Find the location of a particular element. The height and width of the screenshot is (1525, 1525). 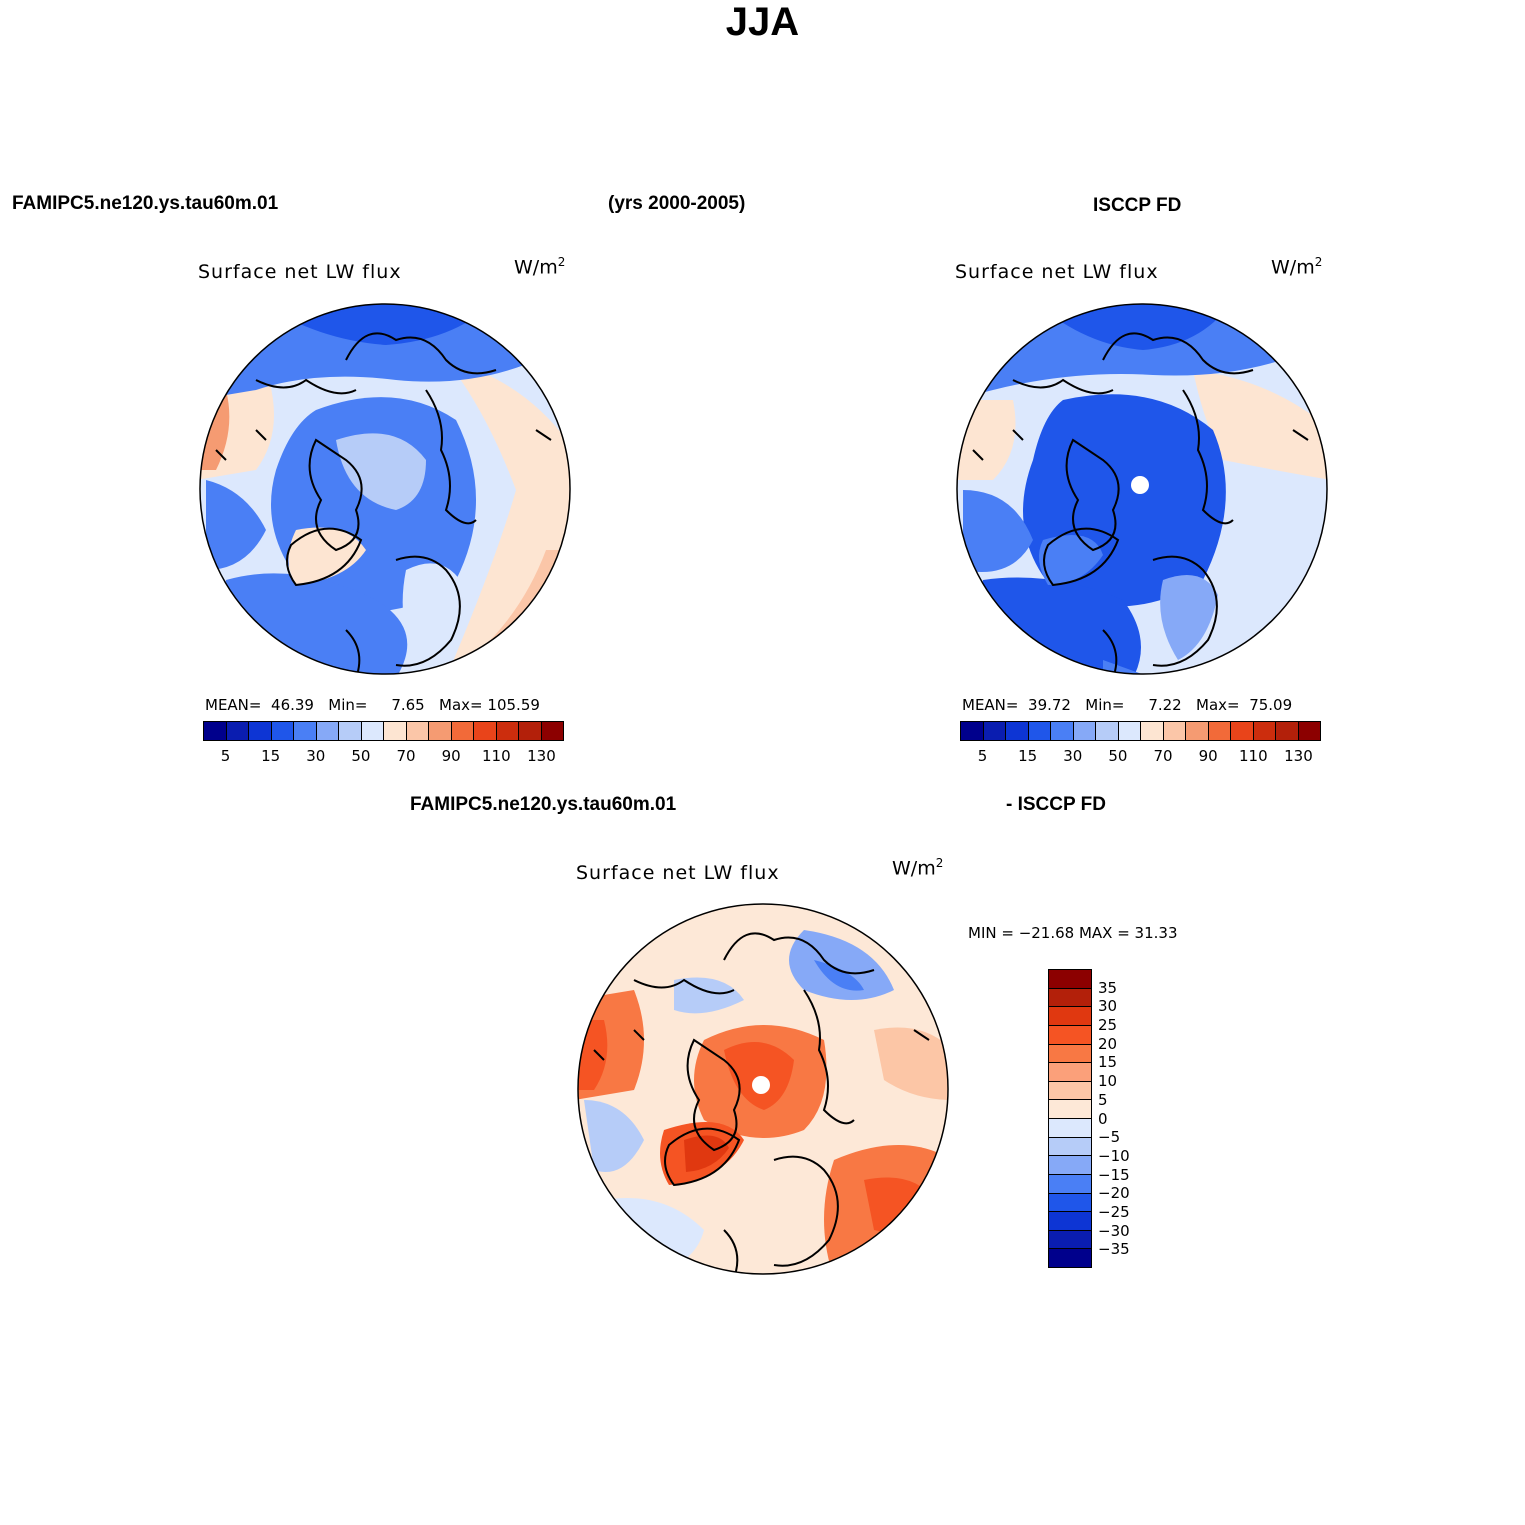

model-panel-title: Surface net LW flux is located at coordinates (300, 272).